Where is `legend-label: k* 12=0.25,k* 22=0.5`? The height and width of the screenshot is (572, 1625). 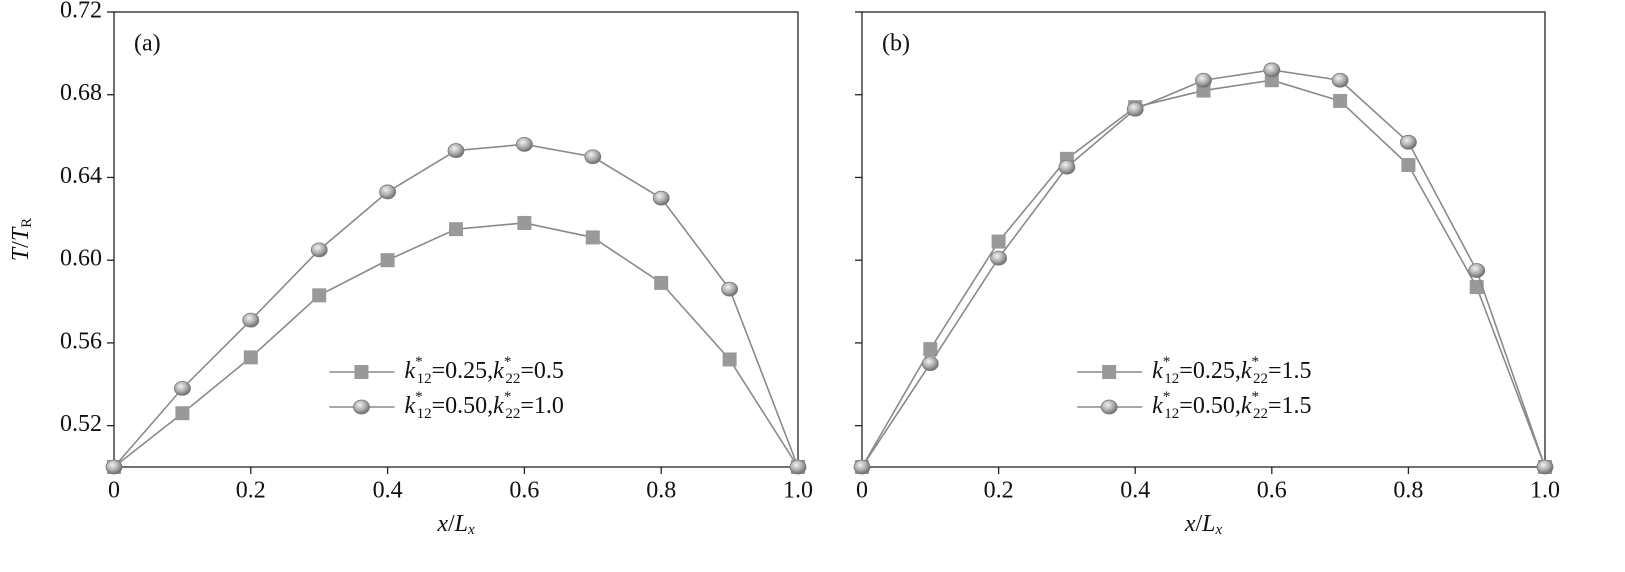
legend-label: k* 12=0.25,k* 22=0.5 is located at coordinates (483, 370).